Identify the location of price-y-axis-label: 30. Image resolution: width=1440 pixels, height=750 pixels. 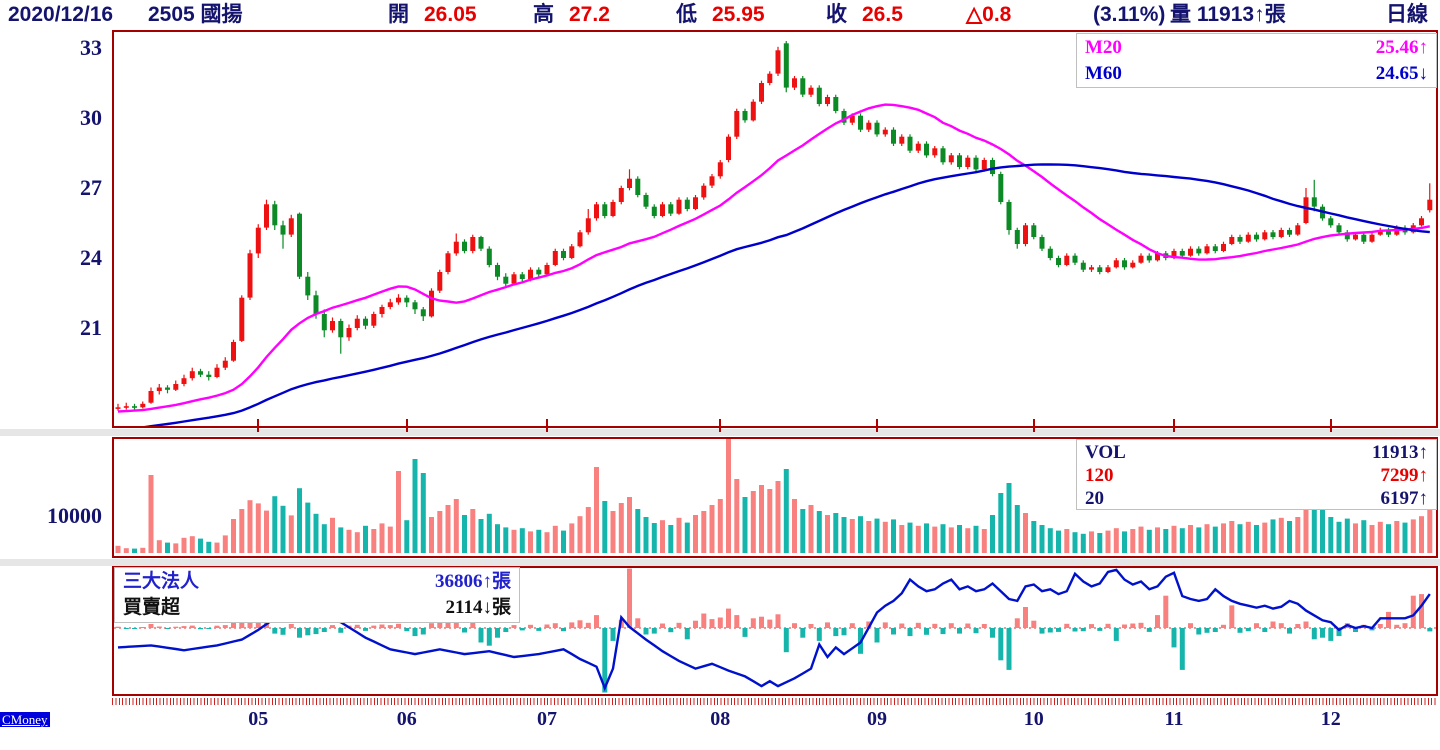
(91, 117).